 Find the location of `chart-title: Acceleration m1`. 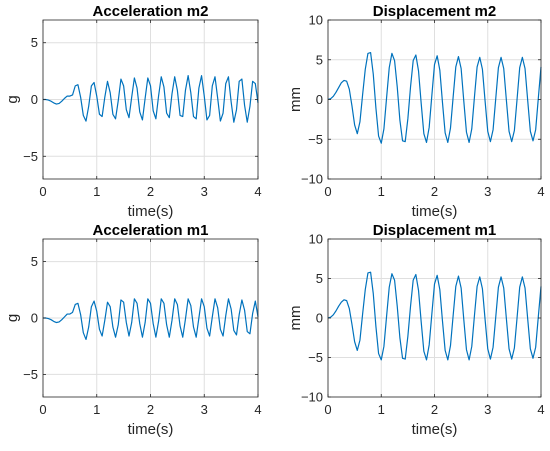

chart-title: Acceleration m1 is located at coordinates (151, 230).